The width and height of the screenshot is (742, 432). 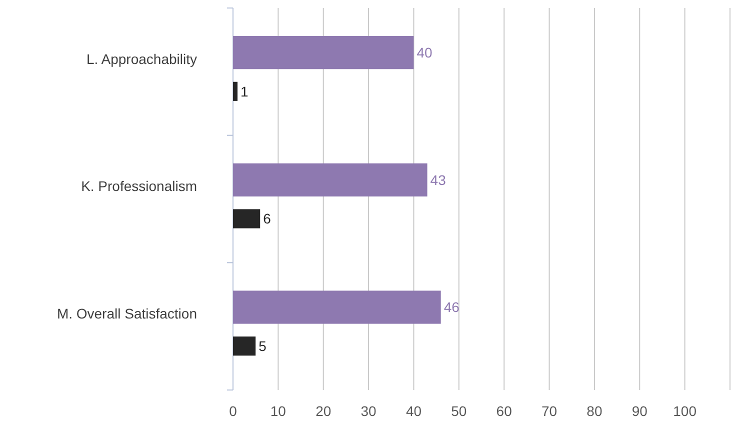 I want to click on x-tick-label: 70, so click(x=549, y=411).